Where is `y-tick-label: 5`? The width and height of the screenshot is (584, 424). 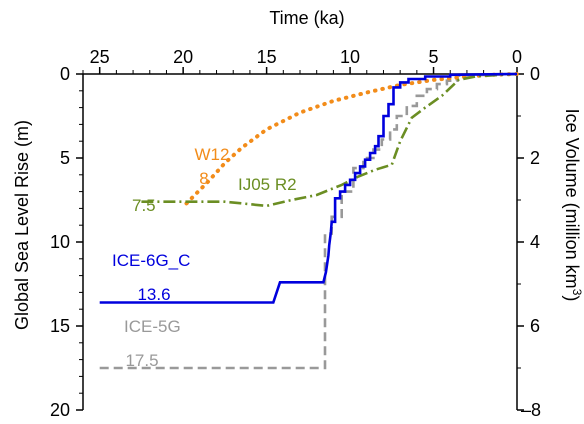 y-tick-label: 5 is located at coordinates (65, 158).